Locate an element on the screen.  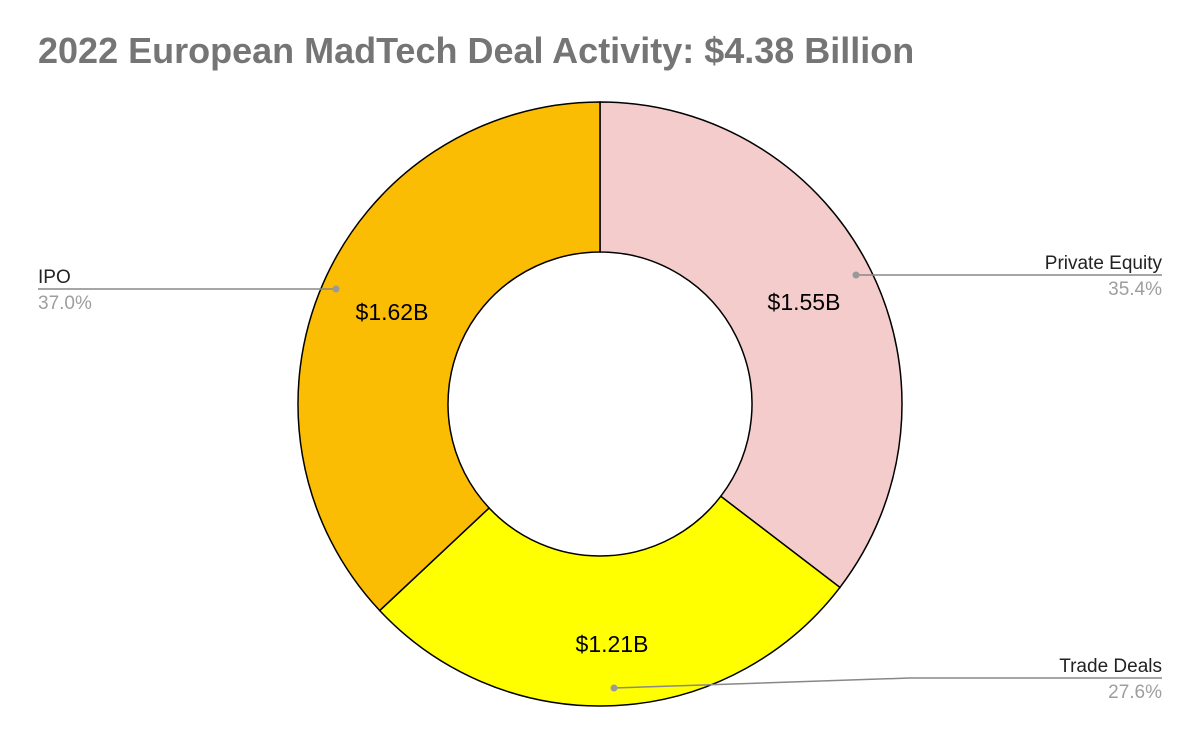
legend-name-private-equity: Private Equity is located at coordinates (1104, 263).